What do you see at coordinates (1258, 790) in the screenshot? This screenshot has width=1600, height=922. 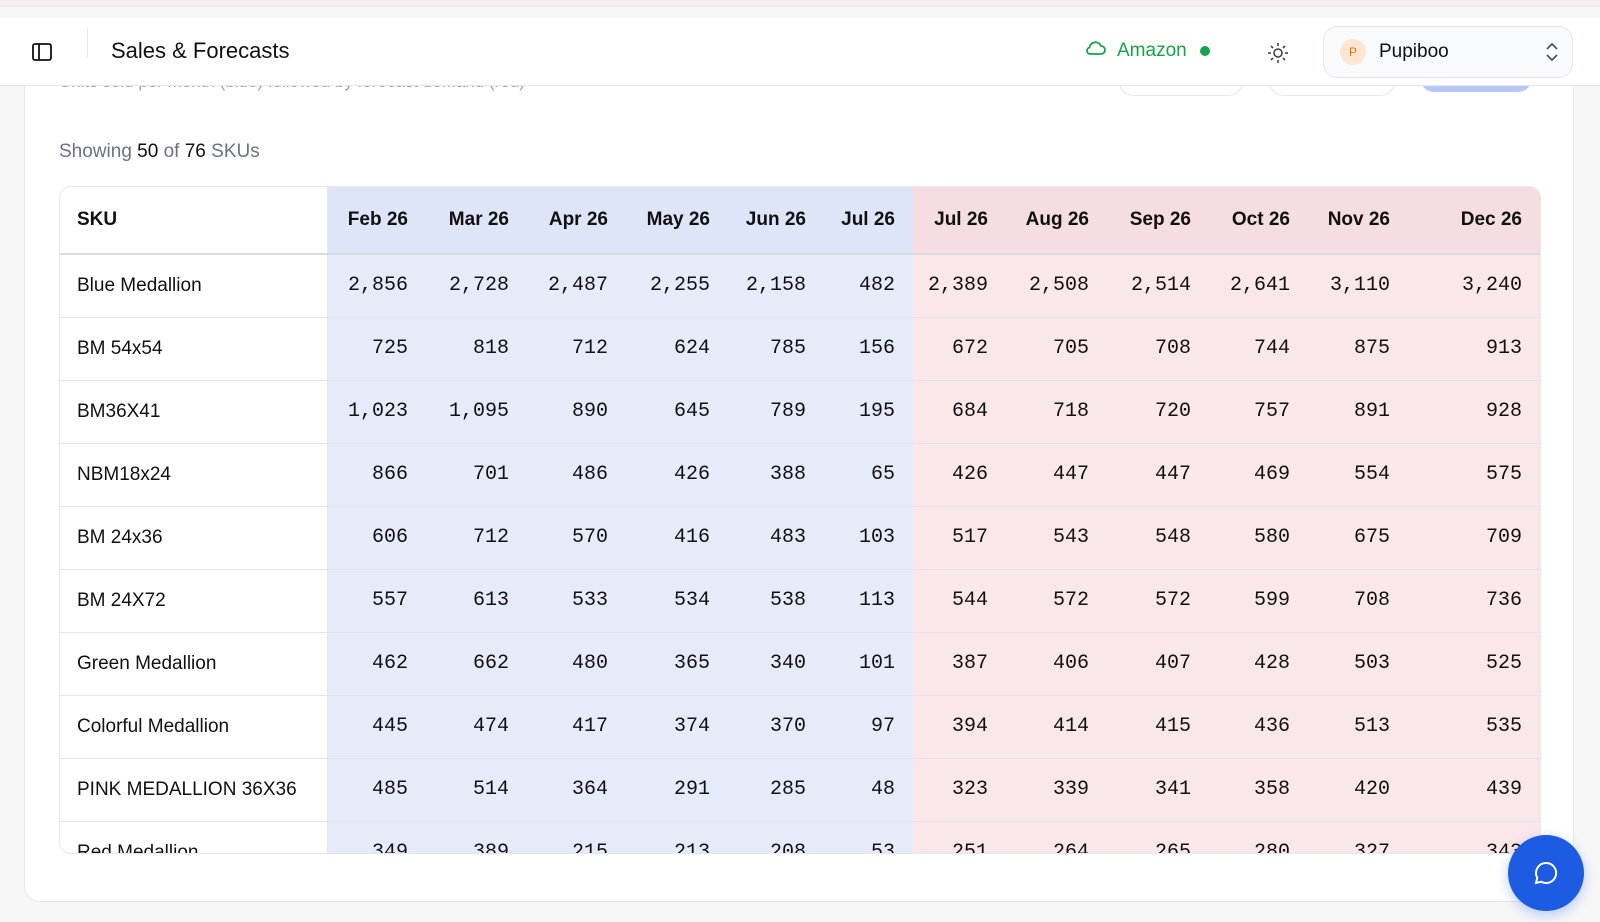 I see `forecast-units-cell: 358` at bounding box center [1258, 790].